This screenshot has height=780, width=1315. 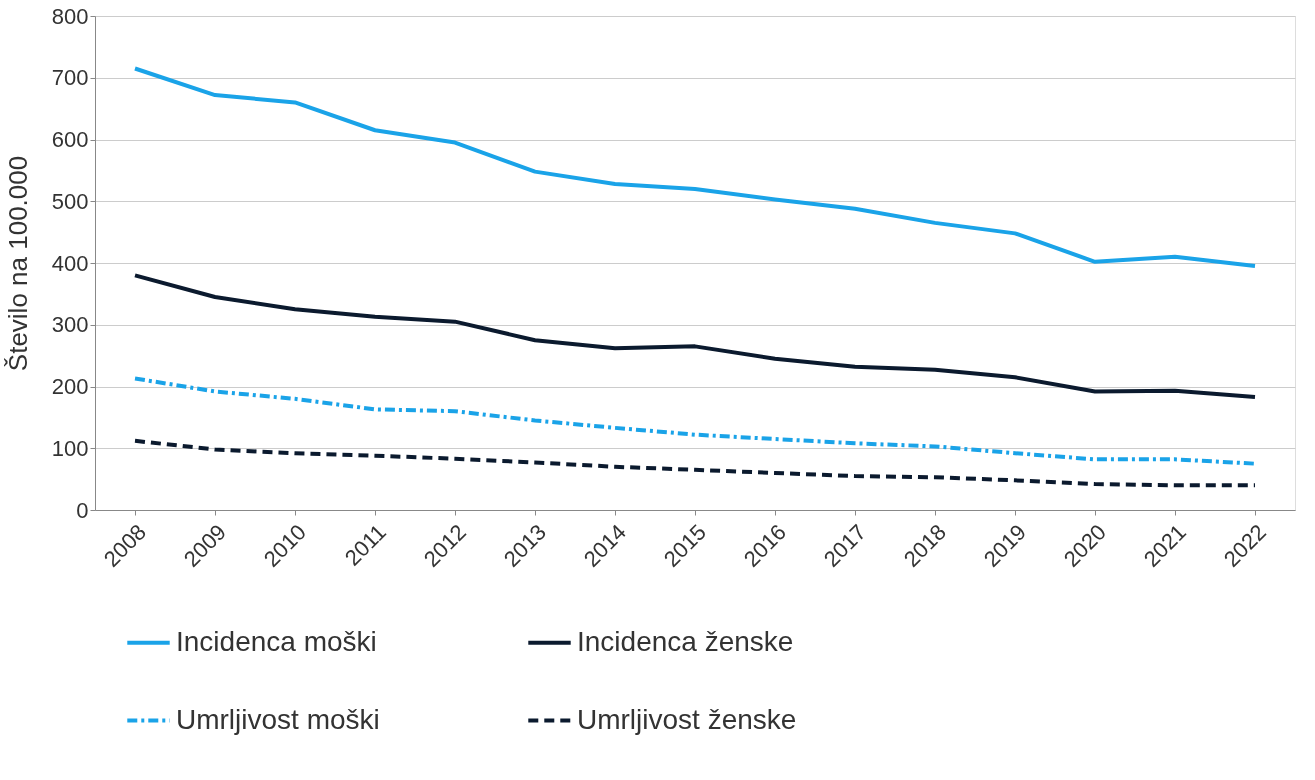 I want to click on y-tick-label: 500, so click(x=70, y=201).